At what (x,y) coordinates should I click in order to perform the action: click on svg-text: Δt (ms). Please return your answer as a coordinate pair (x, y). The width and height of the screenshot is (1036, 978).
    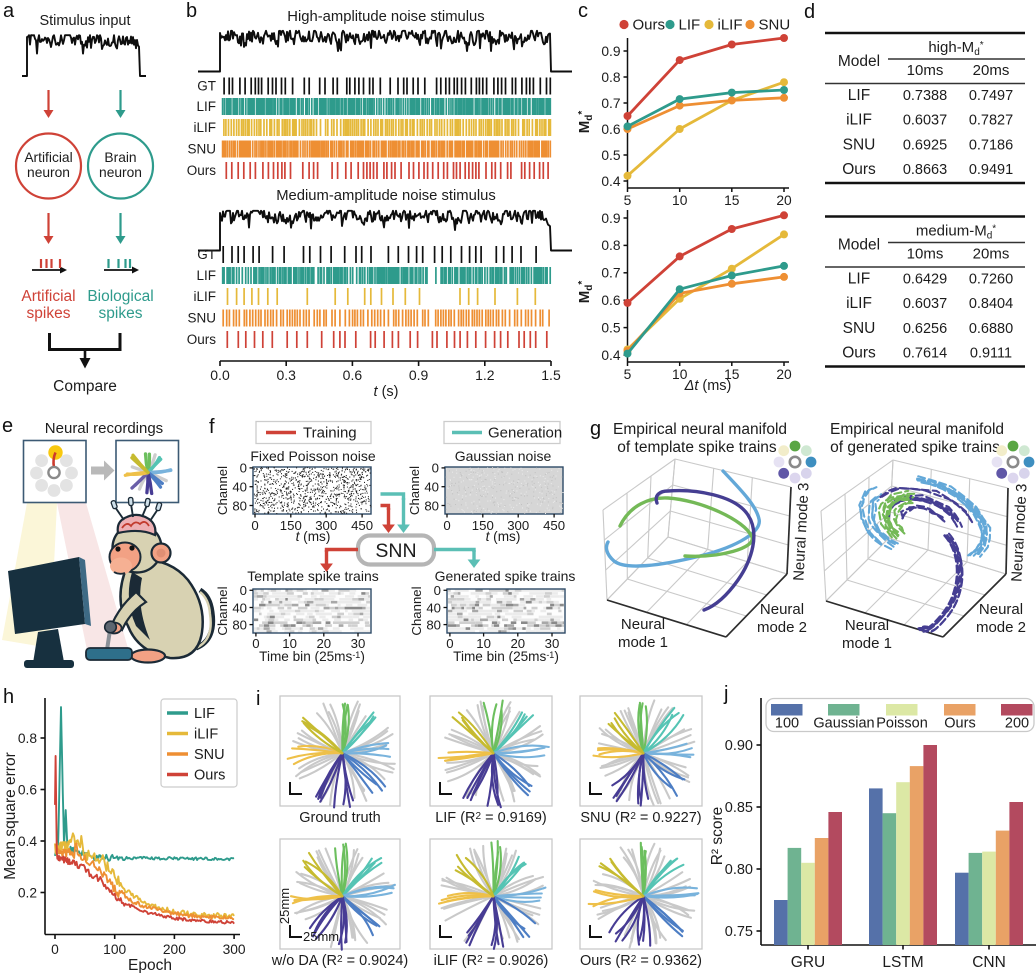
    Looking at the image, I should click on (708, 386).